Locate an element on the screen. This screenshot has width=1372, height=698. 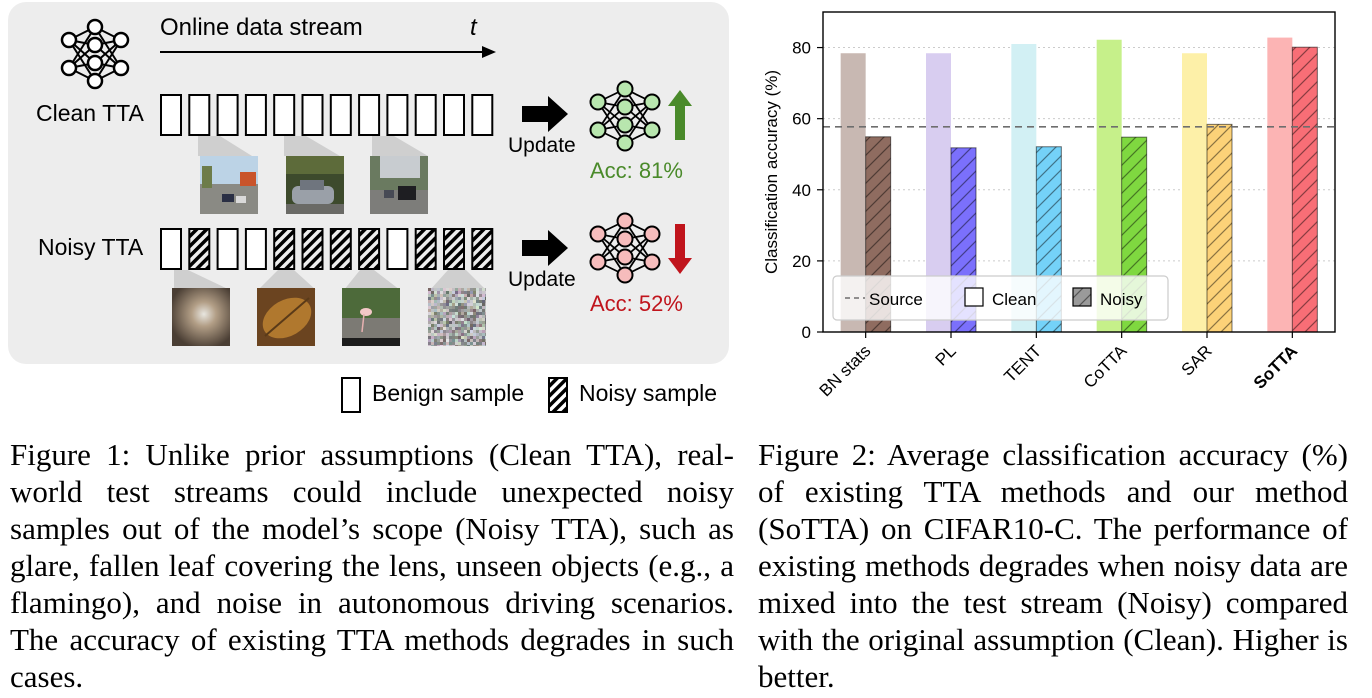
noisy-legend-label: Noisy sample is located at coordinates (648, 393).